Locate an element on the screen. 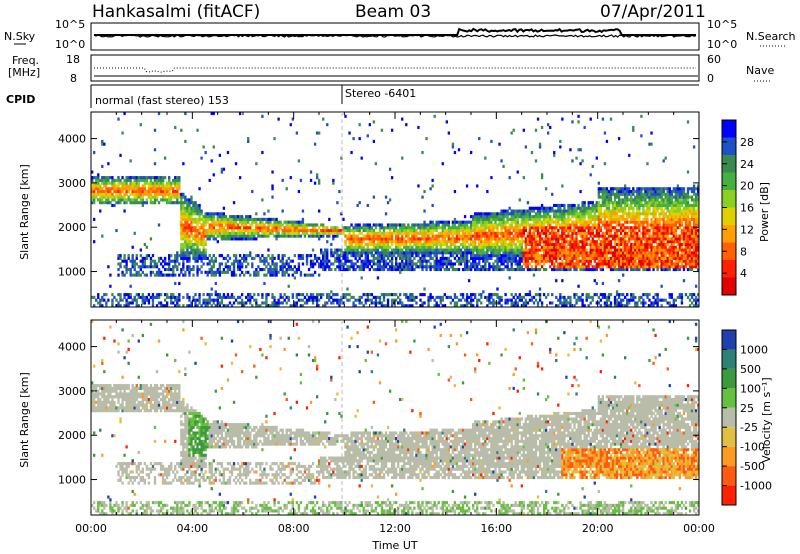 The width and height of the screenshot is (800, 554). nsky-right-top: 10^5 is located at coordinates (722, 24).